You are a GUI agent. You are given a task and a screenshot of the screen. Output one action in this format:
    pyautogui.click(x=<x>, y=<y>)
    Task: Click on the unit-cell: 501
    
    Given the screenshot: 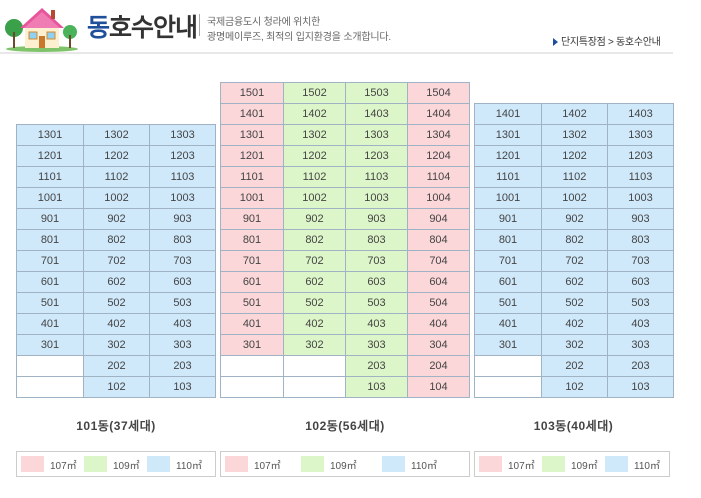 What is the action you would take?
    pyautogui.click(x=508, y=303)
    